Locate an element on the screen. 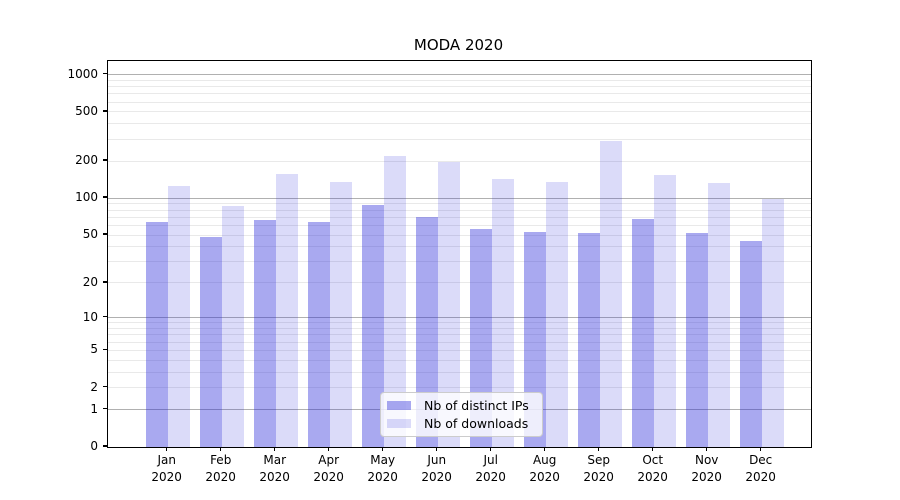 Image resolution: width=900 pixels, height=500 pixels. legend-label: Nb of downloads is located at coordinates (476, 423).